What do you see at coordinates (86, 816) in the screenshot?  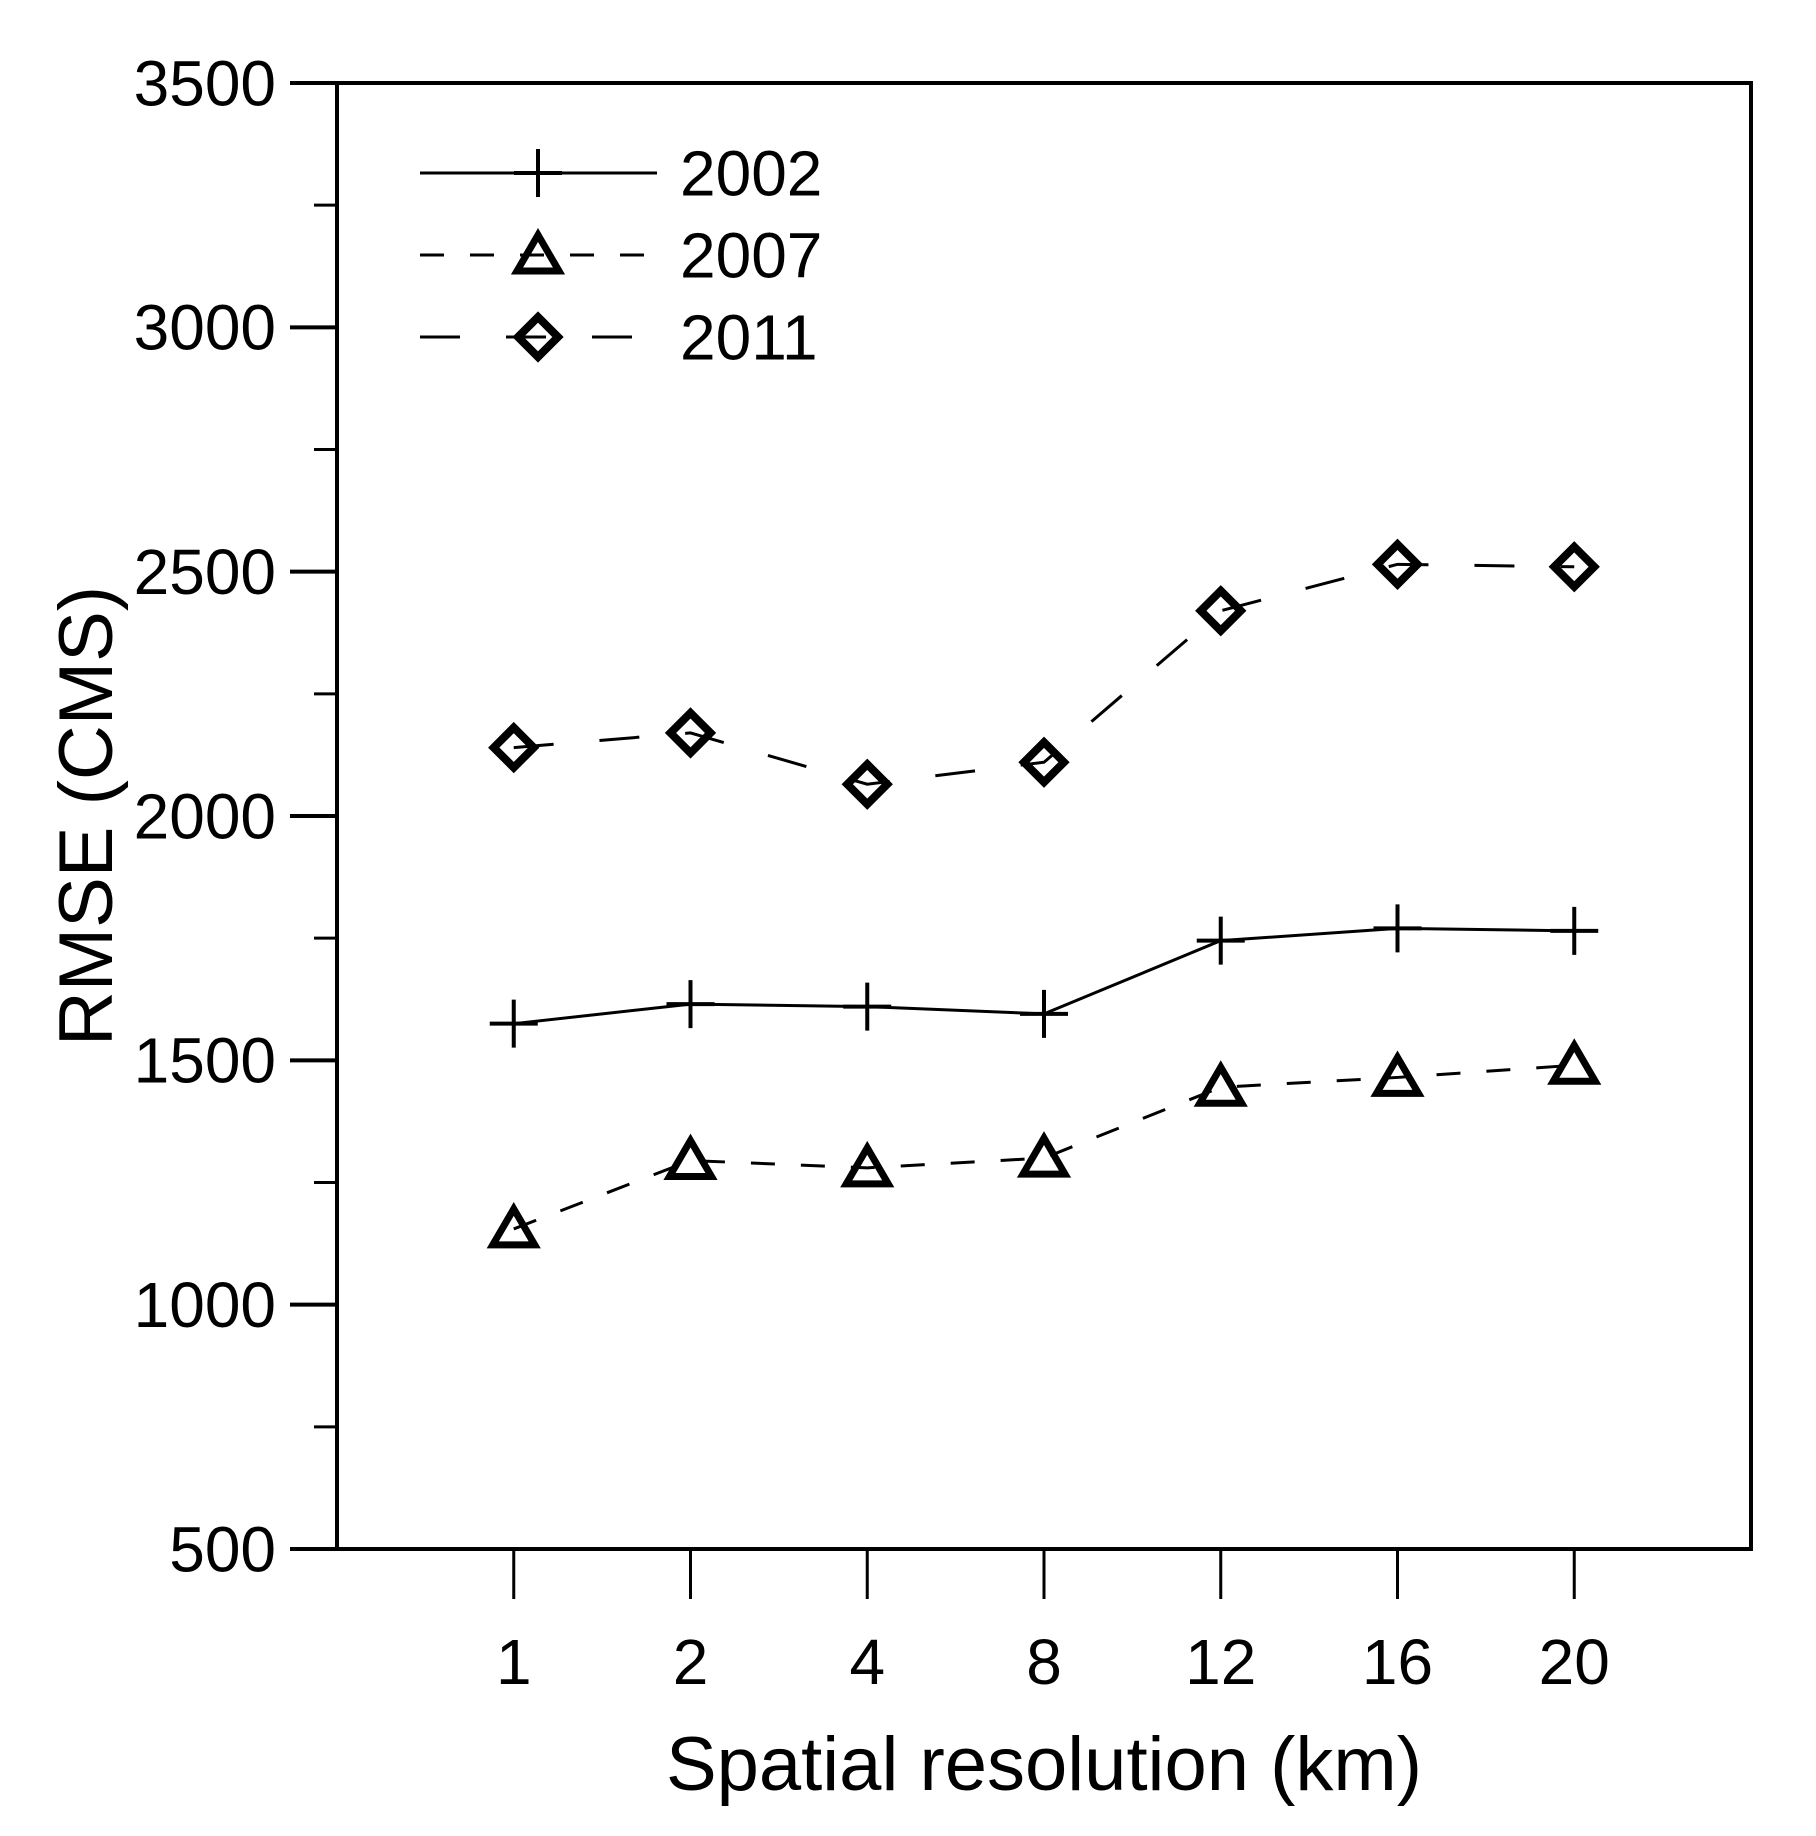 I see `y-axis-title: RMSE (CMS)` at bounding box center [86, 816].